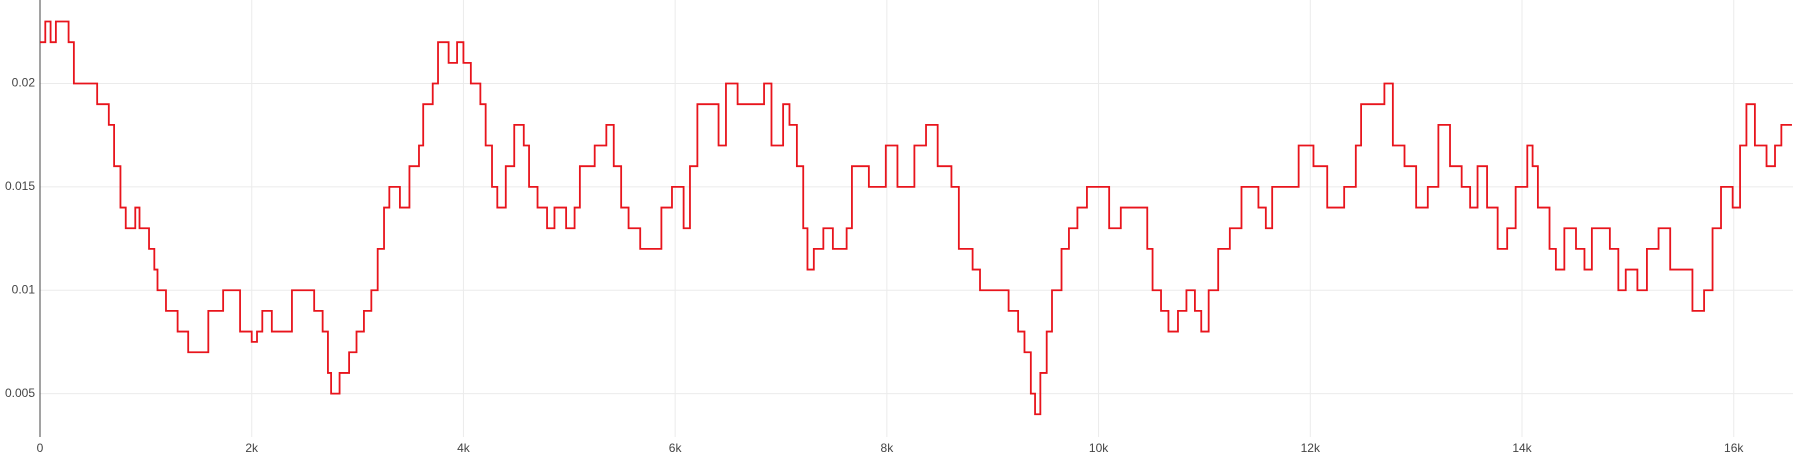  Describe the element at coordinates (1734, 448) in the screenshot. I see `x-tick-label: 16k` at that location.